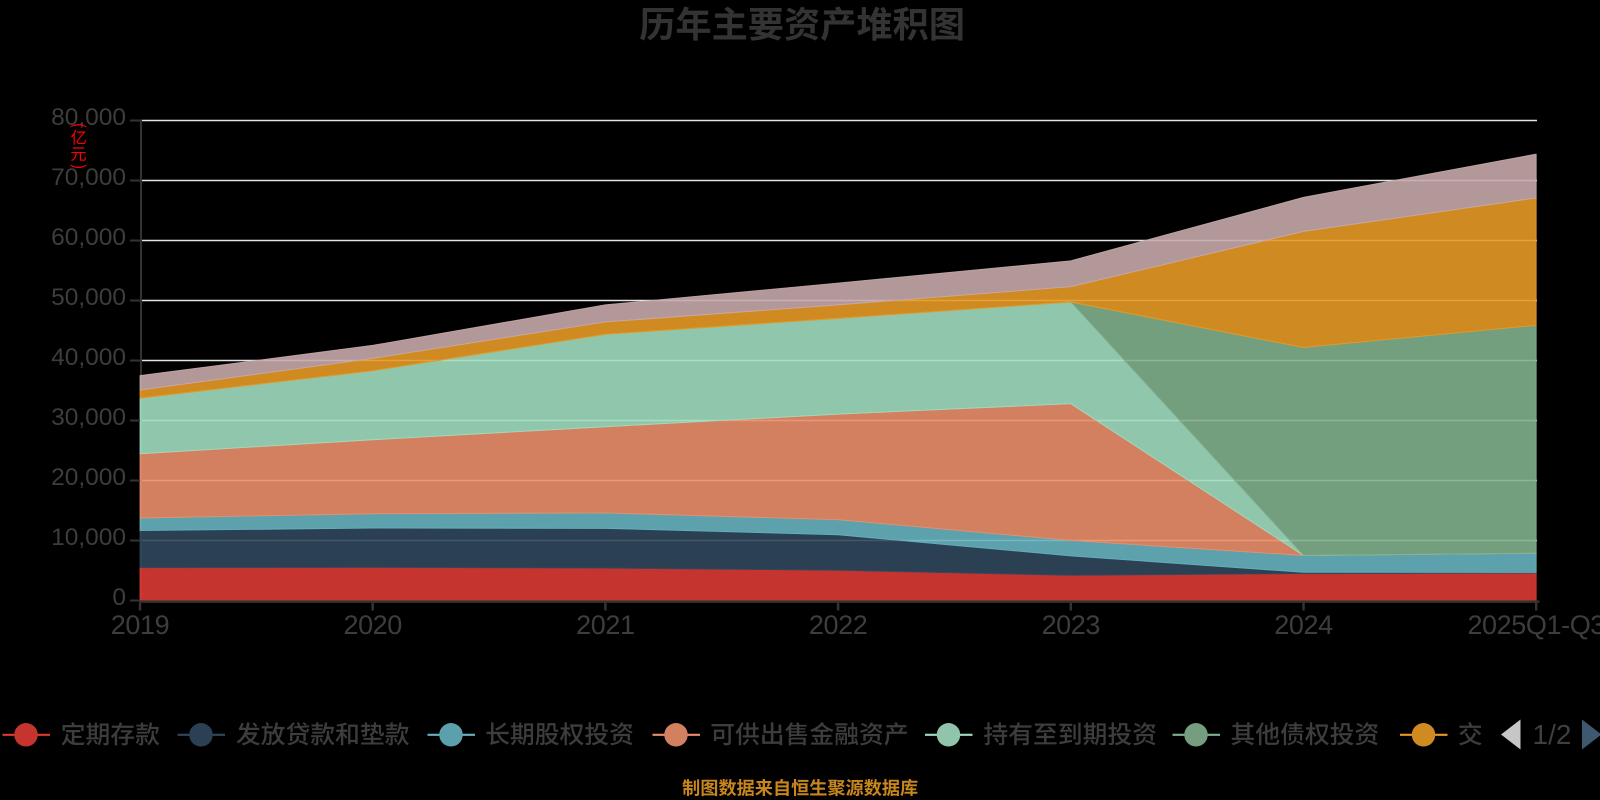 This screenshot has height=800, width=1600. Describe the element at coordinates (88, 237) in the screenshot. I see `svg-text: 60,000` at that location.